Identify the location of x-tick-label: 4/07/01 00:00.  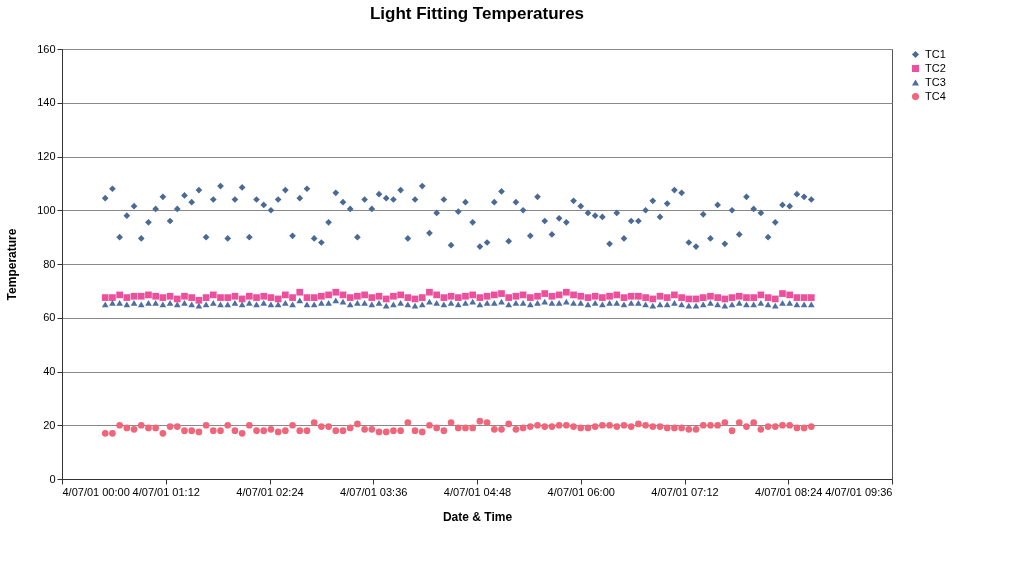
(96, 491).